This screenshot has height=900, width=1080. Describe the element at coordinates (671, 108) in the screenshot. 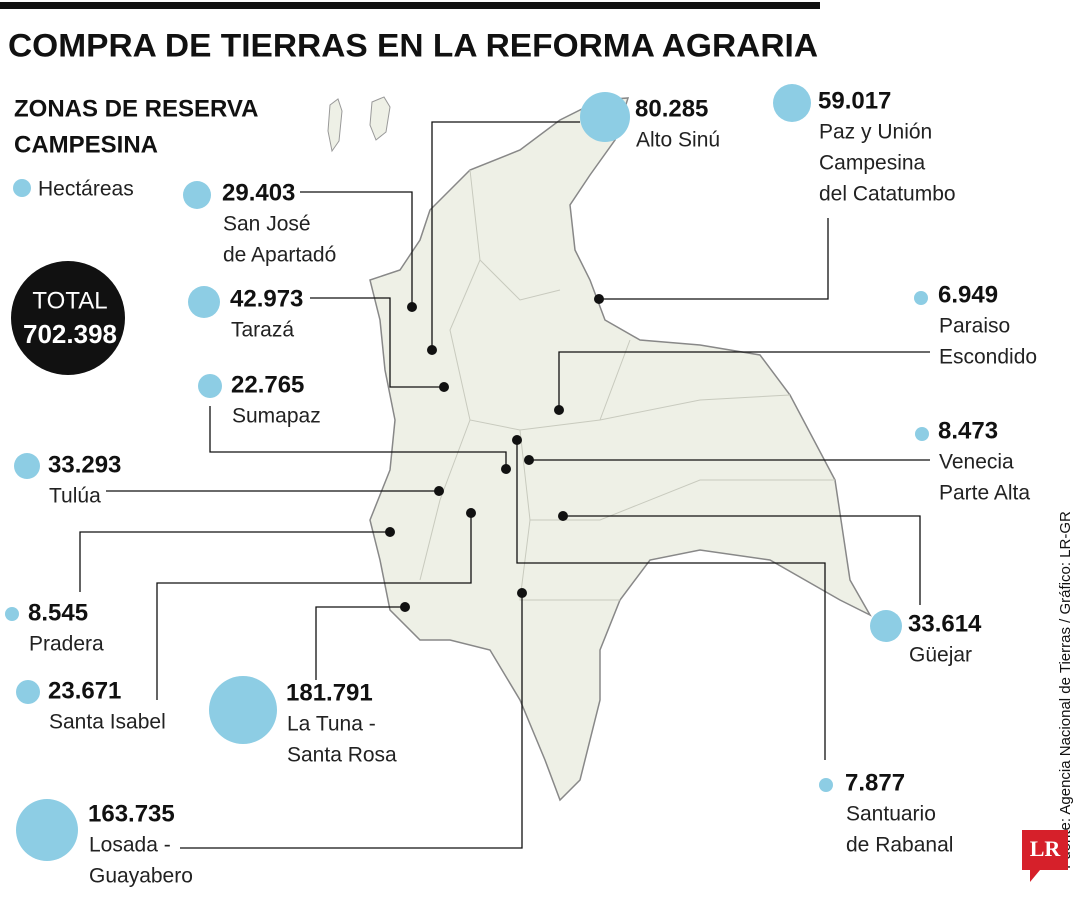

I see `zone-value: 80.285` at that location.